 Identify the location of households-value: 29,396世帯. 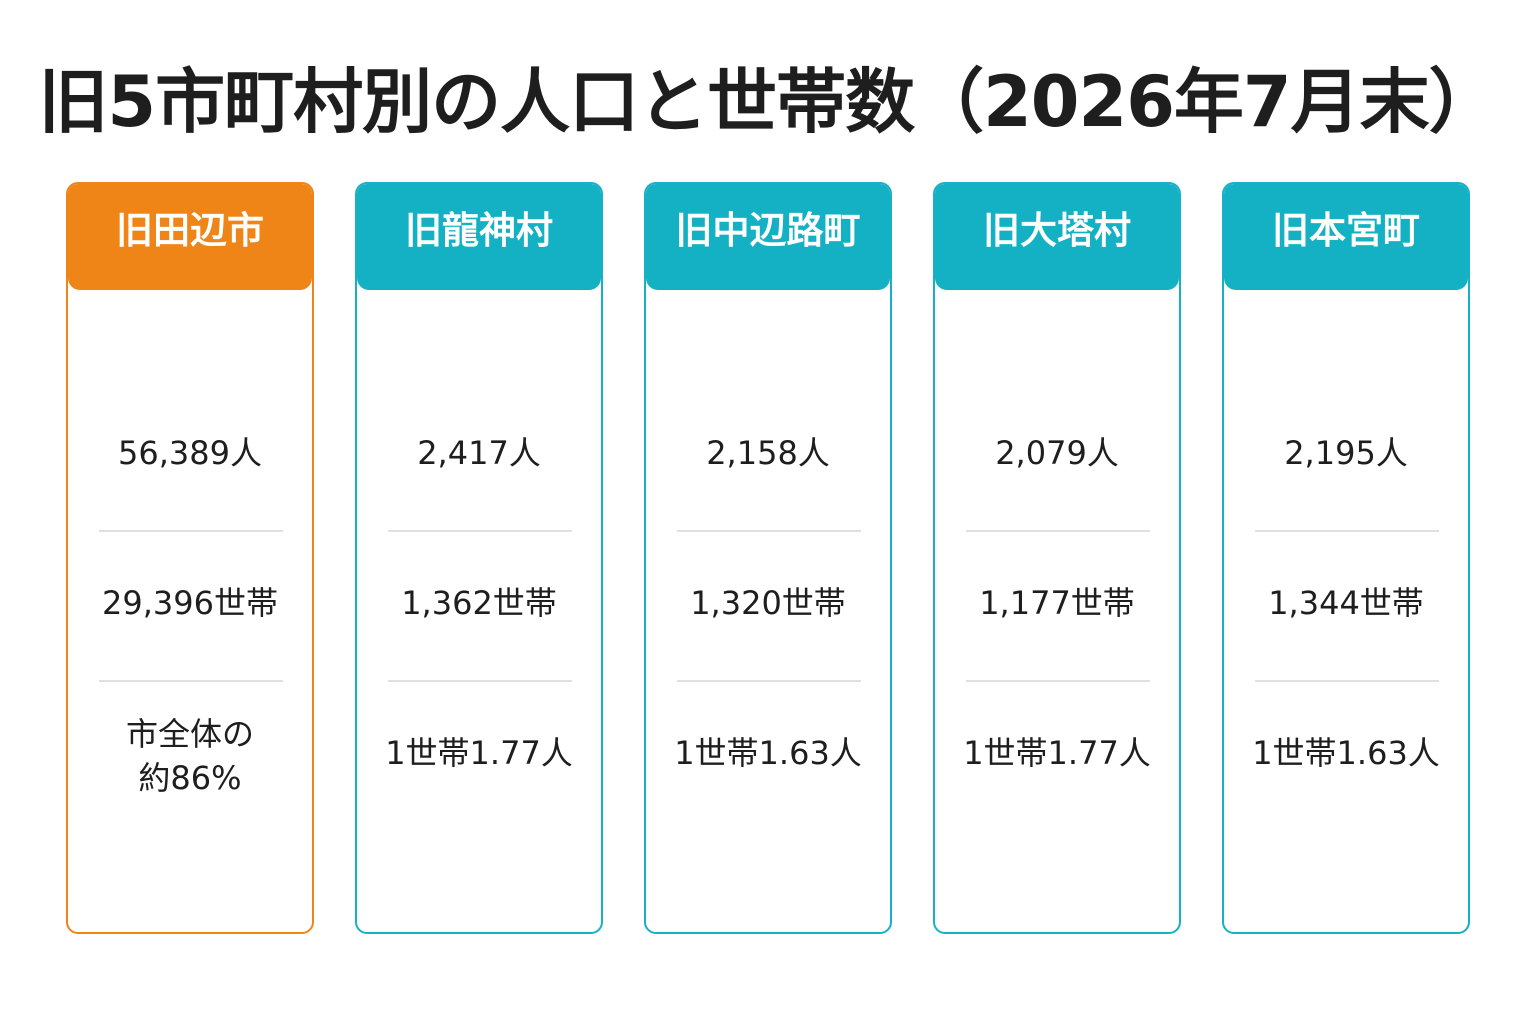
(190, 603).